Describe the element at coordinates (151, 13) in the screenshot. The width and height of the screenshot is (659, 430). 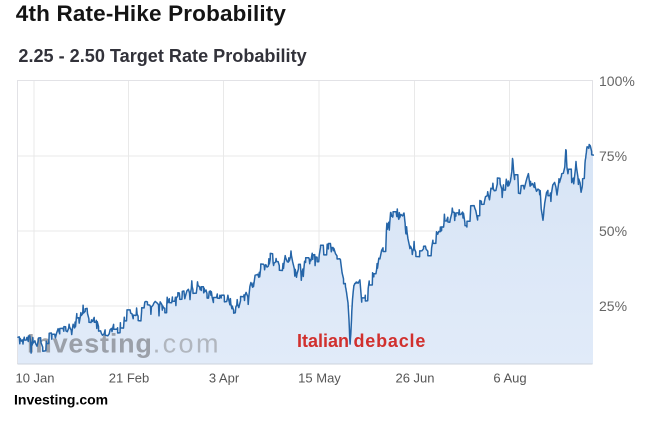
I see `svg-text: 4th Rate-Hike Probability` at that location.